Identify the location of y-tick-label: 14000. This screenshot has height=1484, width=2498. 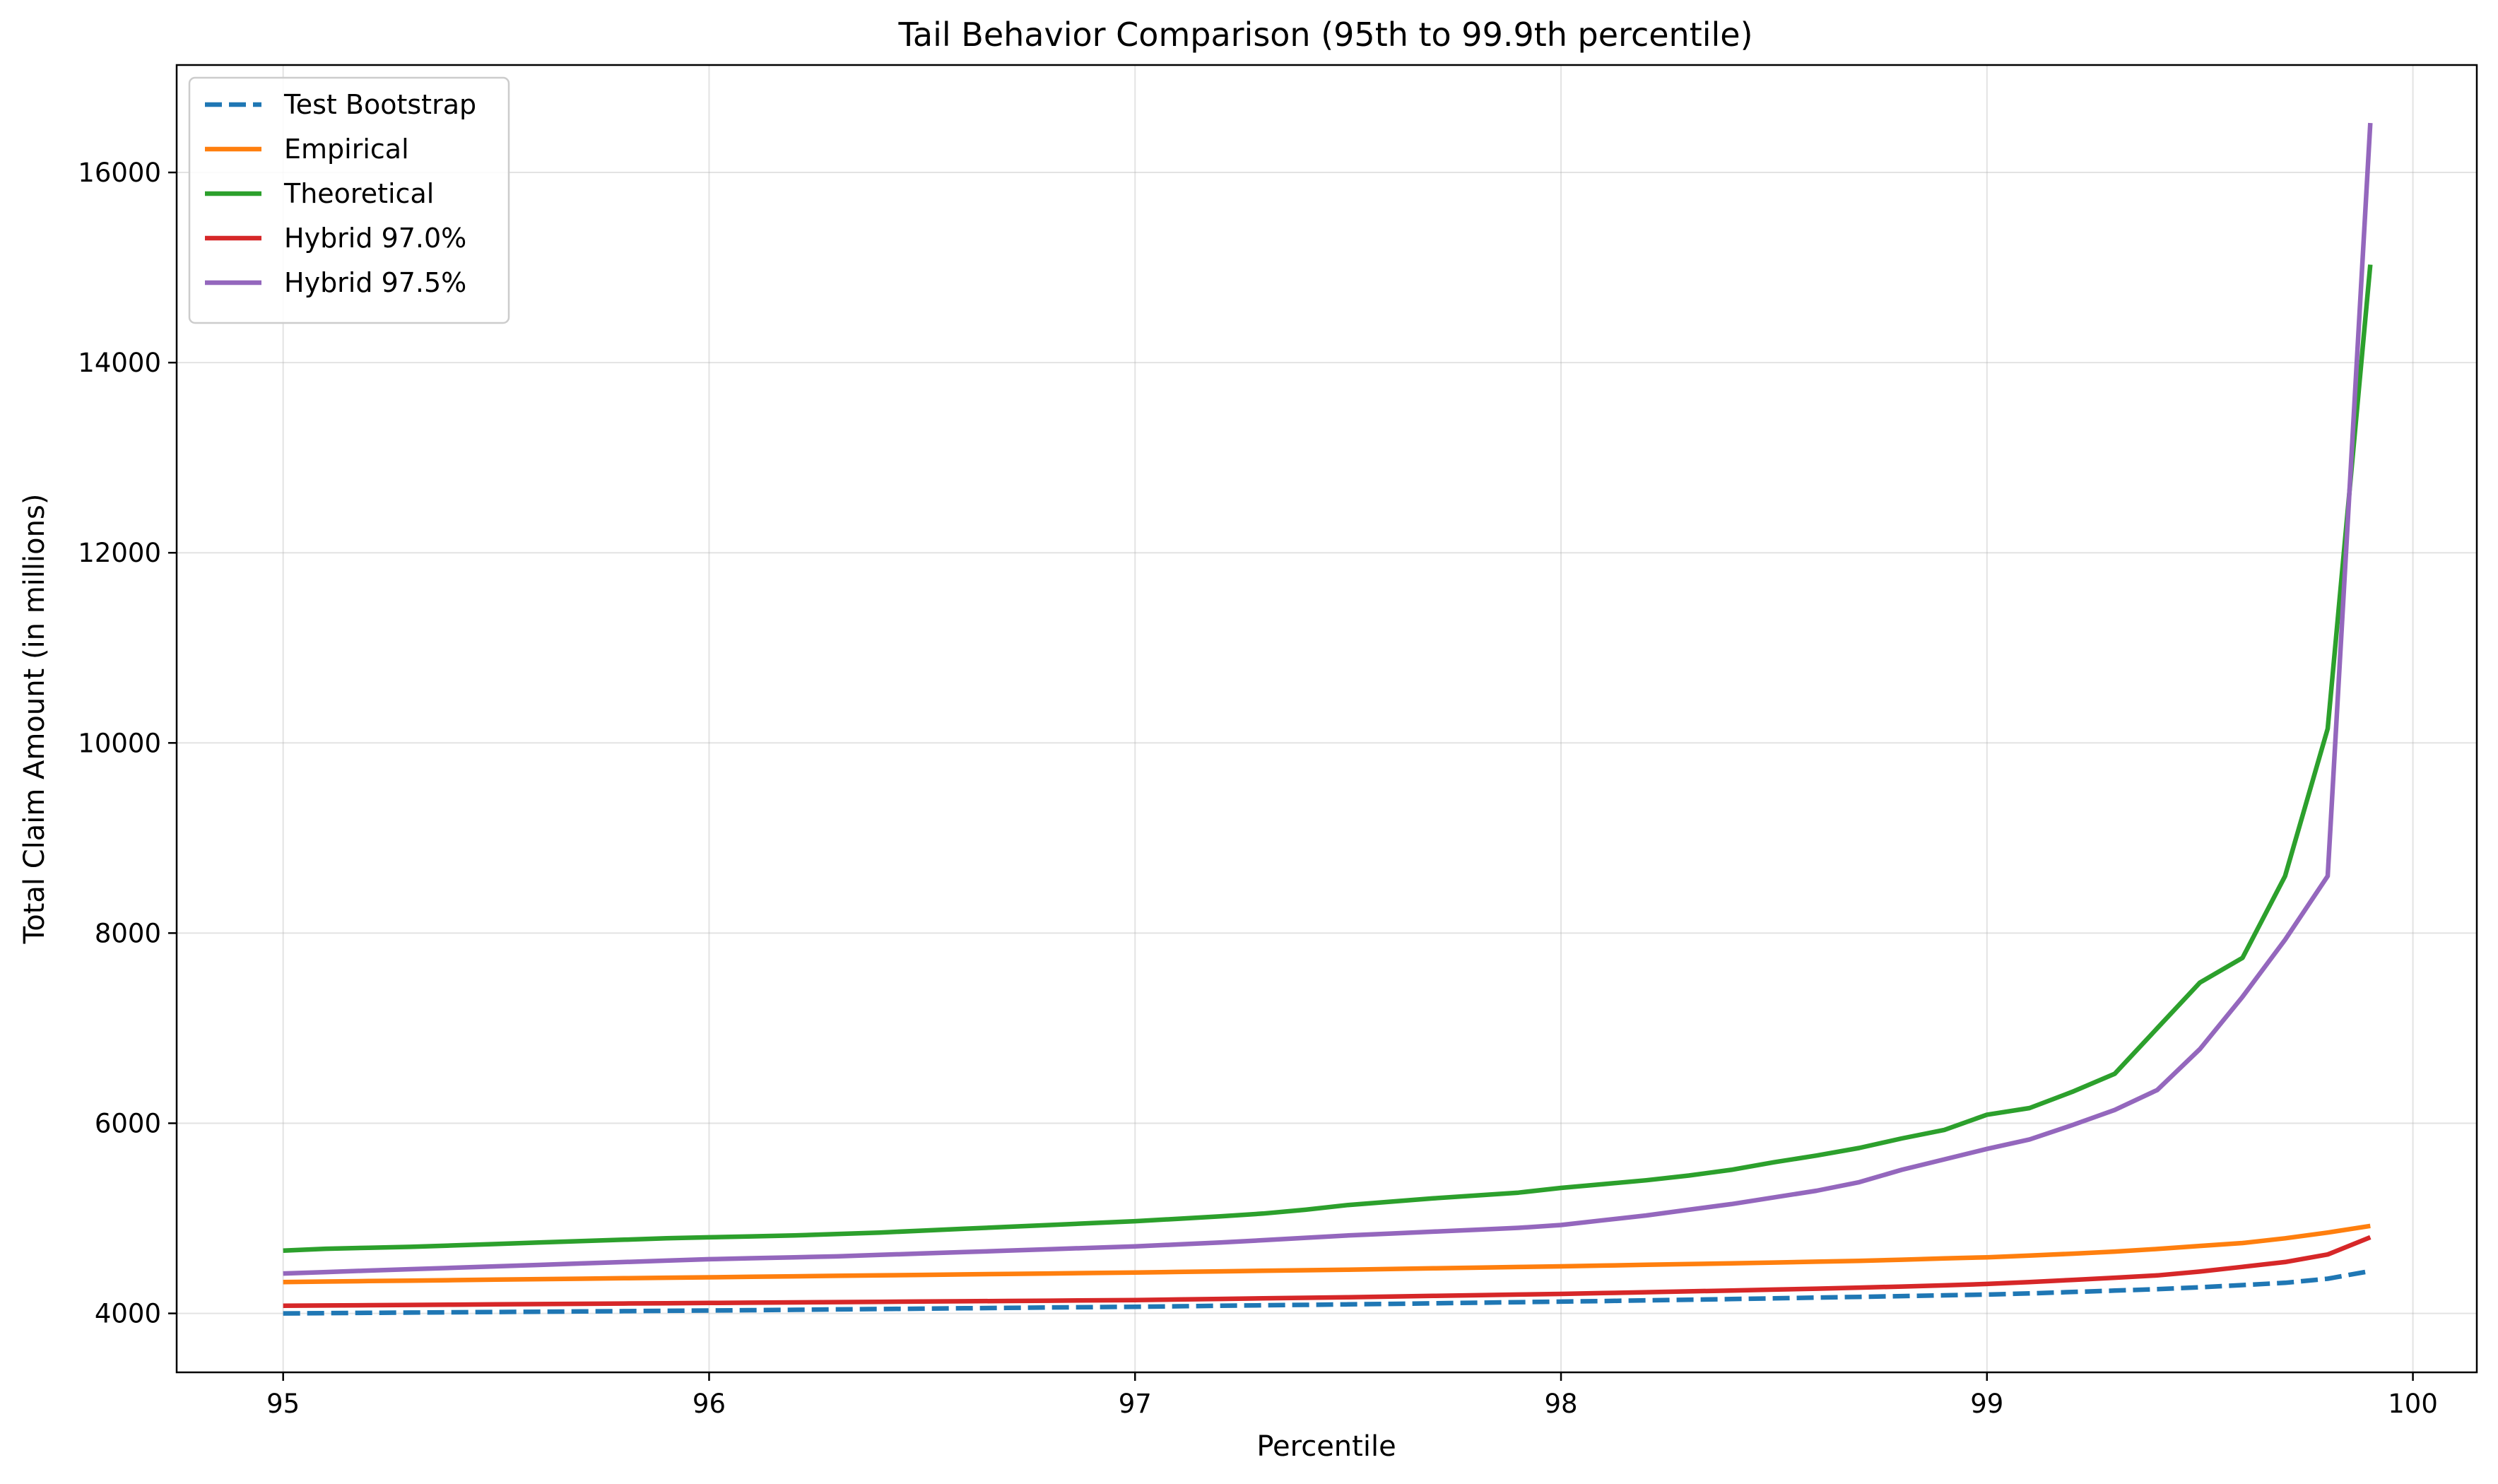
(120, 363).